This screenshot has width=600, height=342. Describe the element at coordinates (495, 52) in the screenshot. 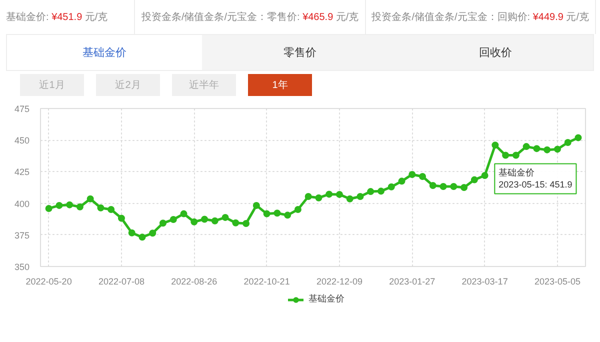

I see `text: 回收价` at that location.